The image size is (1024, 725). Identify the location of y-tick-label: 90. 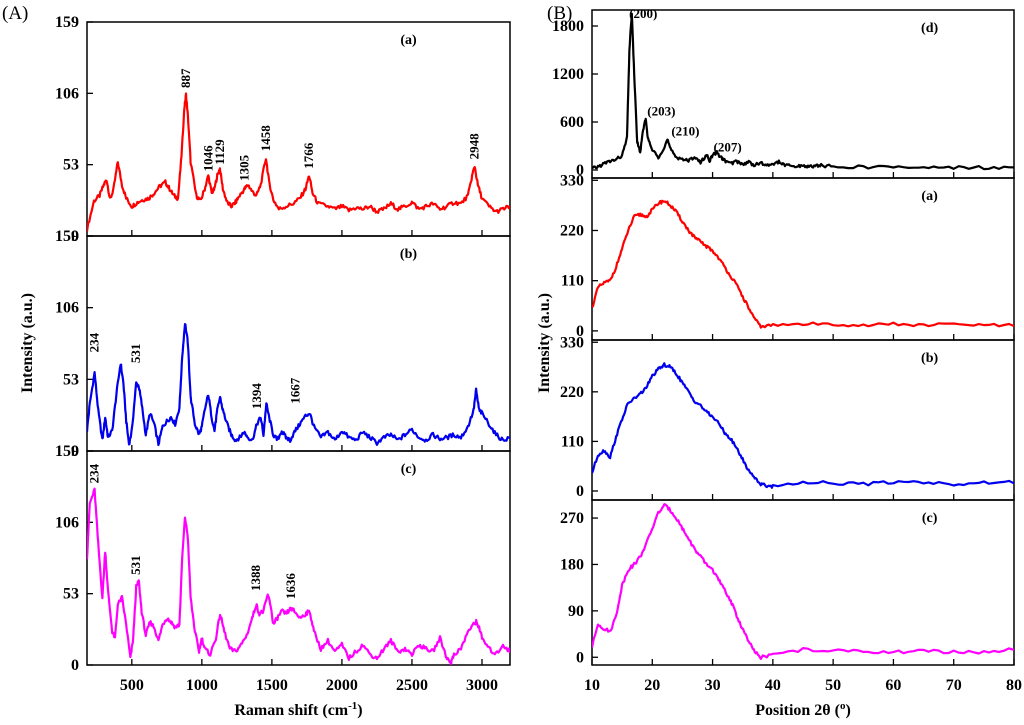
(576, 611).